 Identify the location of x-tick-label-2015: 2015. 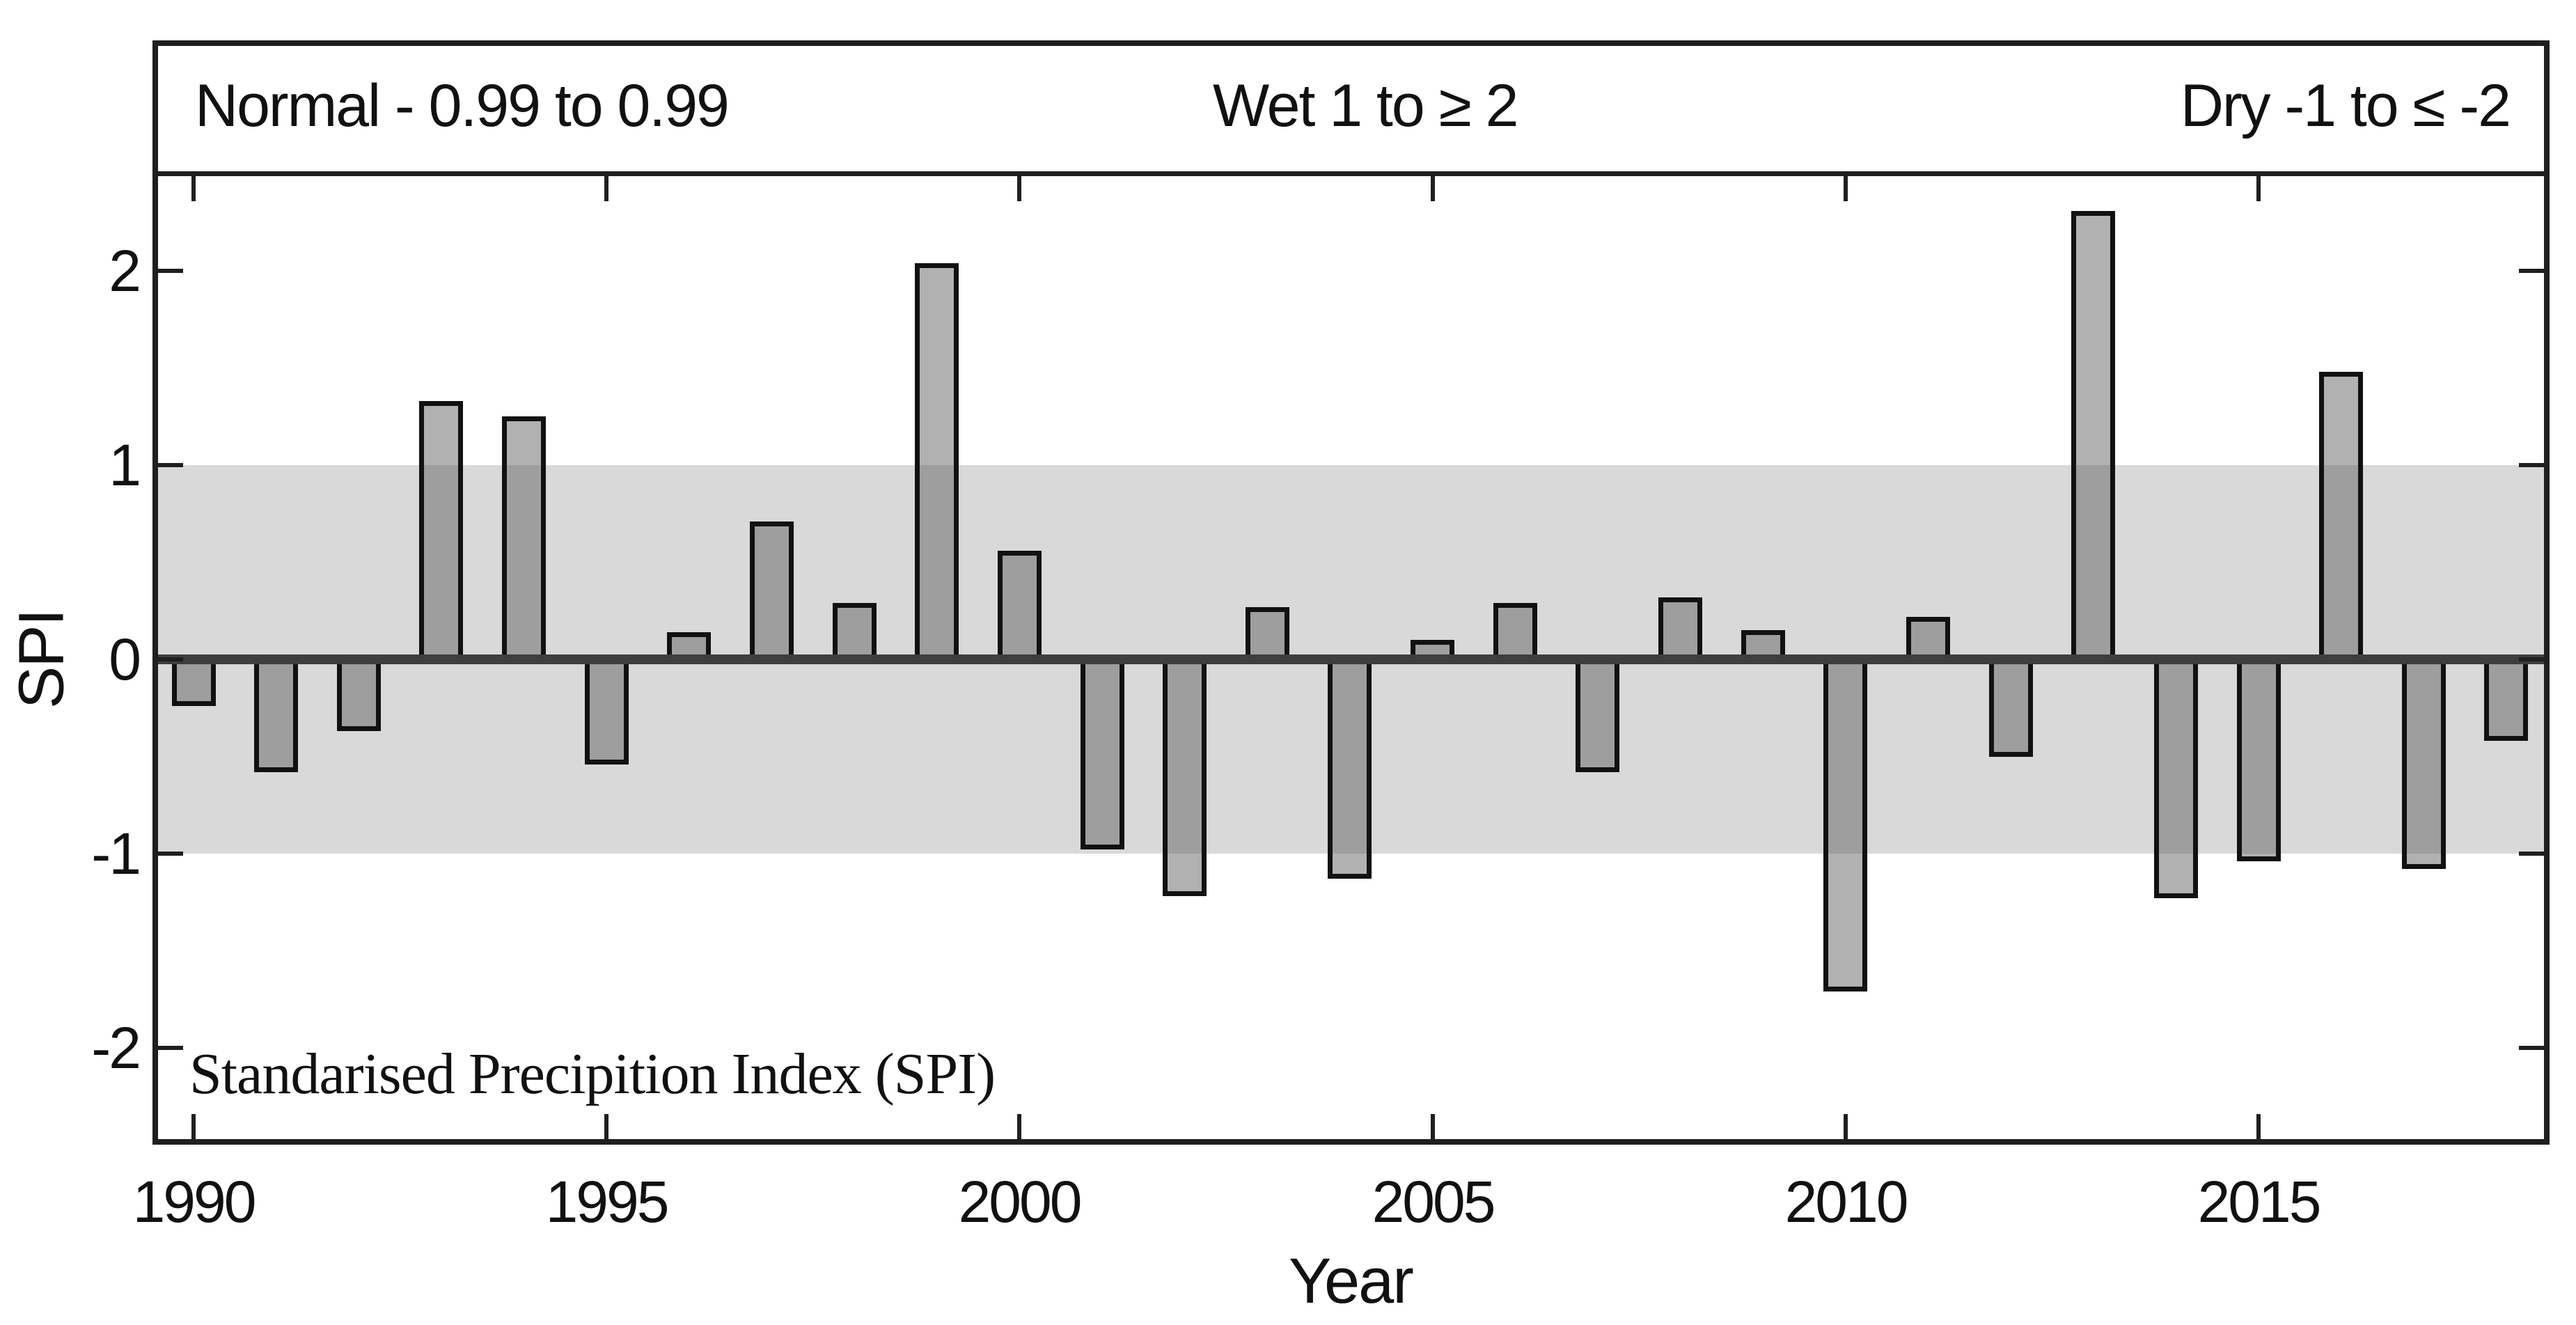
(2259, 1201).